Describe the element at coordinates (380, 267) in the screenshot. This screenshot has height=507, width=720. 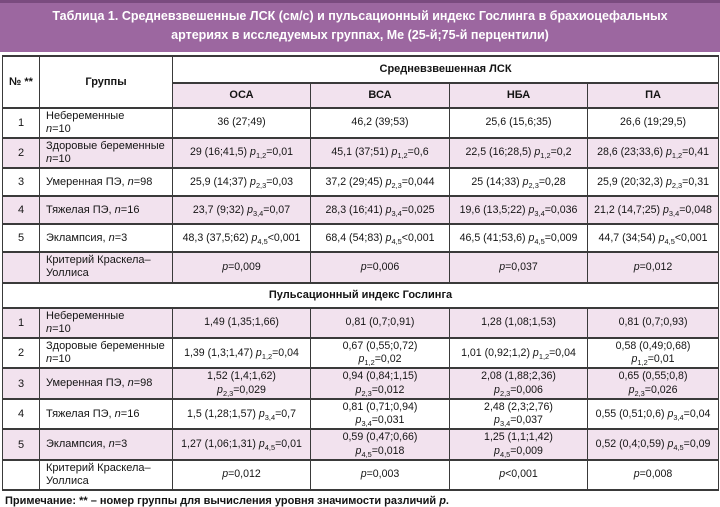
I see `kruskal-value: p=0,006` at that location.